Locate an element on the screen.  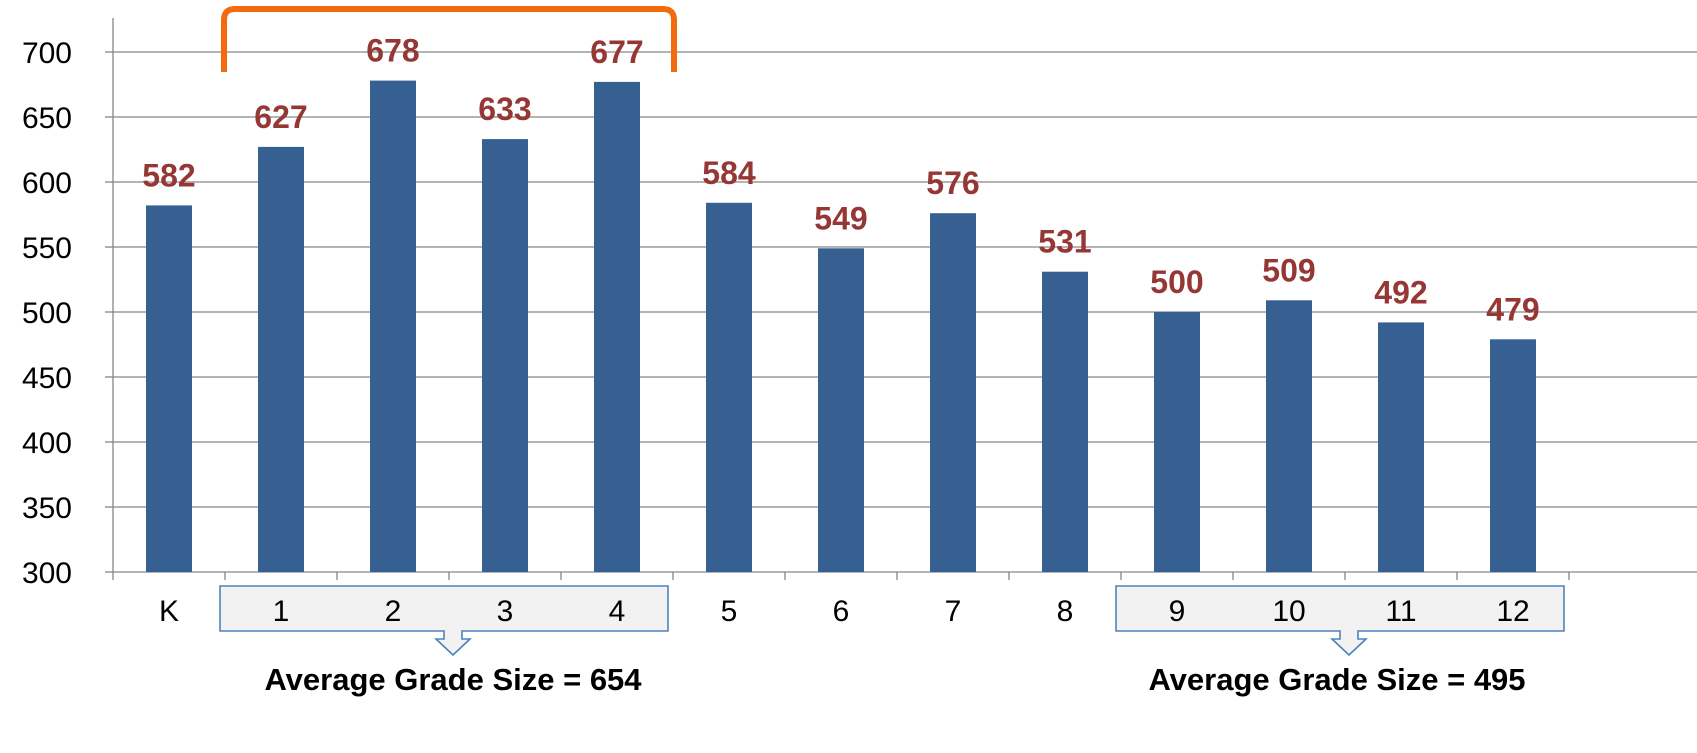
x-axis-category-labels: K 1 2 3 4 5 6 7 8 9 10 11 12 is located at coordinates (844, 611).